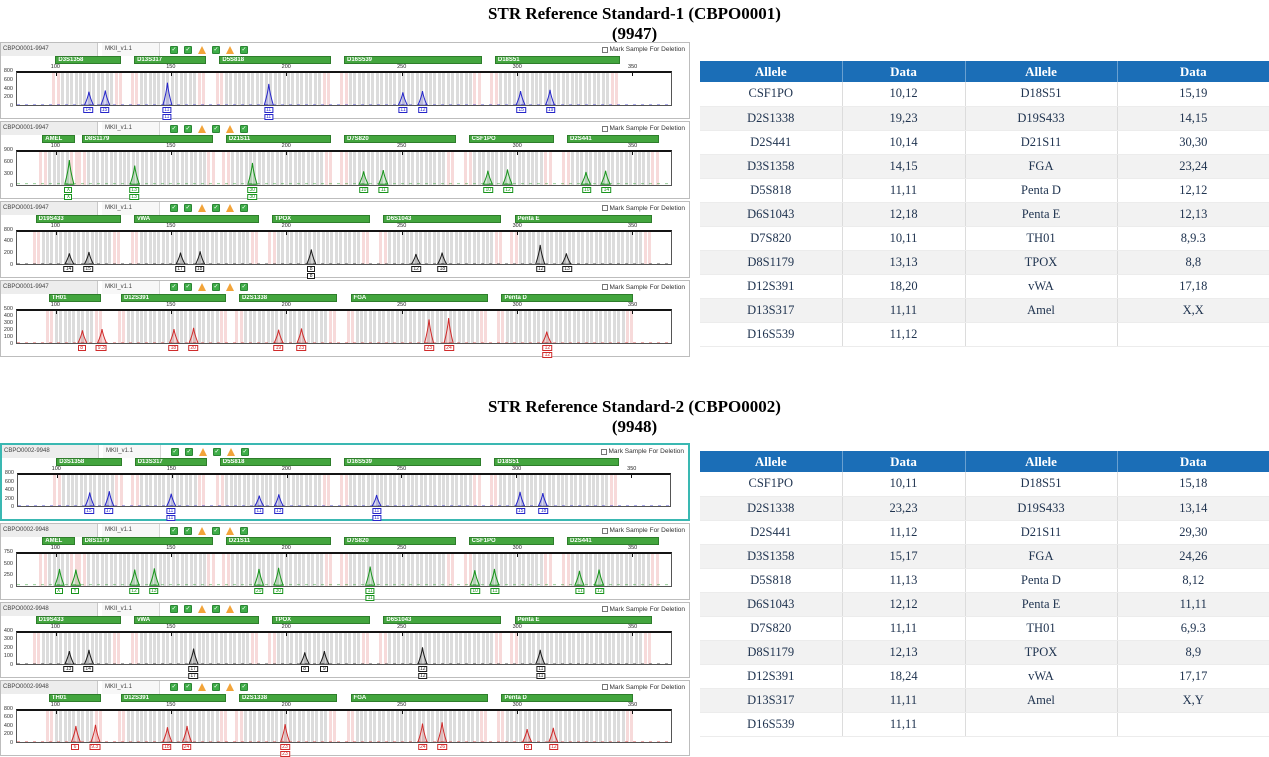 The height and width of the screenshot is (757, 1269). Describe the element at coordinates (550, 110) in the screenshot. I see `allele-call-box: 19` at that location.